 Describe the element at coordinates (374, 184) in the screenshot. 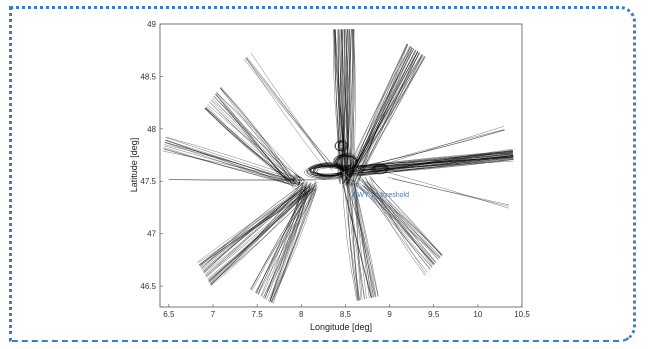

I see `annotation-layer: RWY 14 threshold` at that location.